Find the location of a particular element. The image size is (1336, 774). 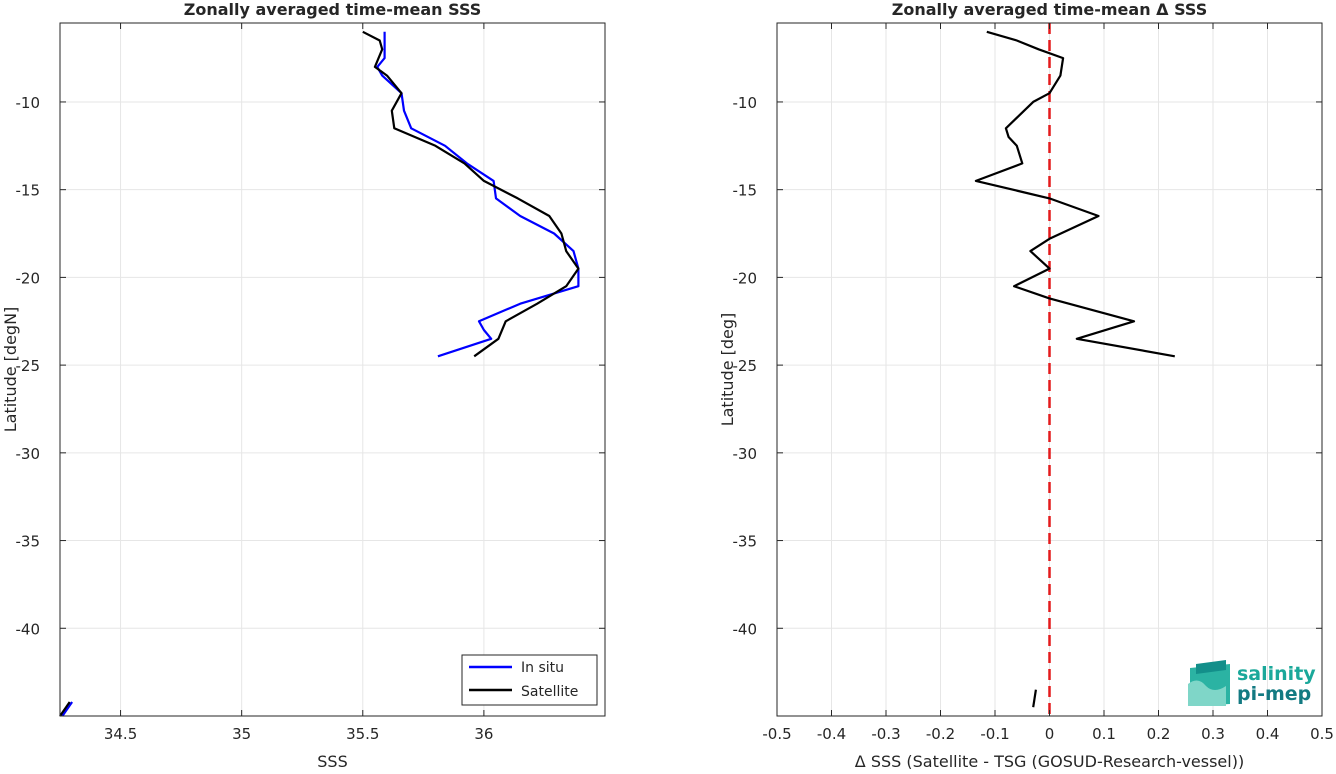

y-axis-label: Latitude [deg] is located at coordinates (727, 370).